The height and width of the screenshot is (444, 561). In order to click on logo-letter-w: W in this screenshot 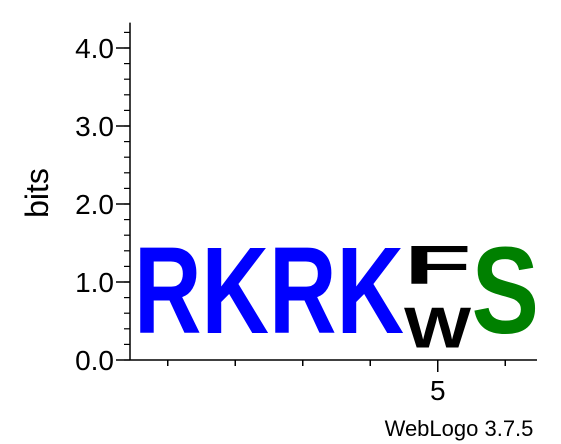, I will do `click(437, 328)`.